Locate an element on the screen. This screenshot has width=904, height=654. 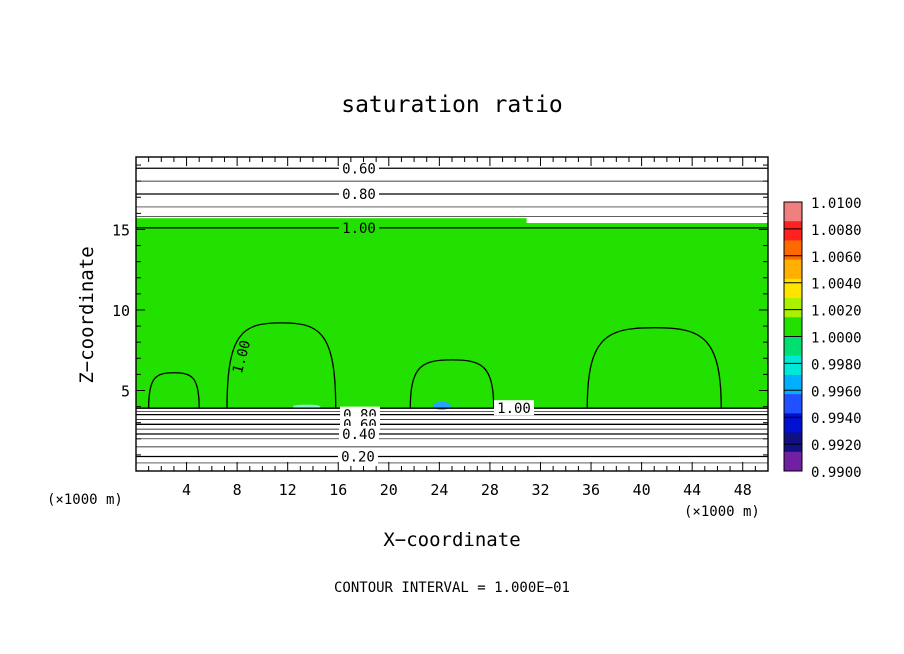
contour-label: 0.40 is located at coordinates (359, 435).